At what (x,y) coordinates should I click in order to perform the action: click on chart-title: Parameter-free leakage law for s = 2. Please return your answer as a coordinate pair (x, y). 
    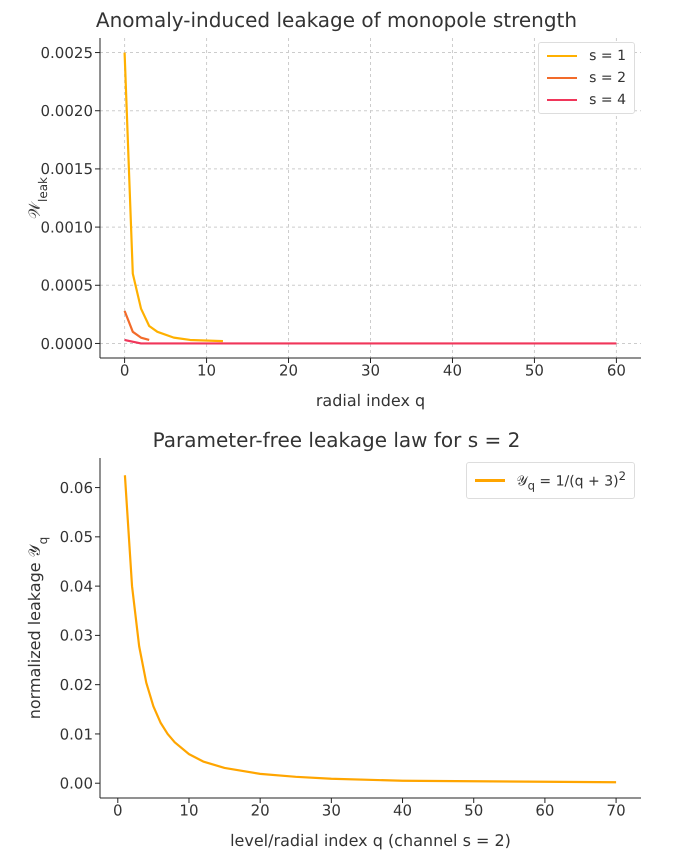
    Looking at the image, I should click on (337, 441).